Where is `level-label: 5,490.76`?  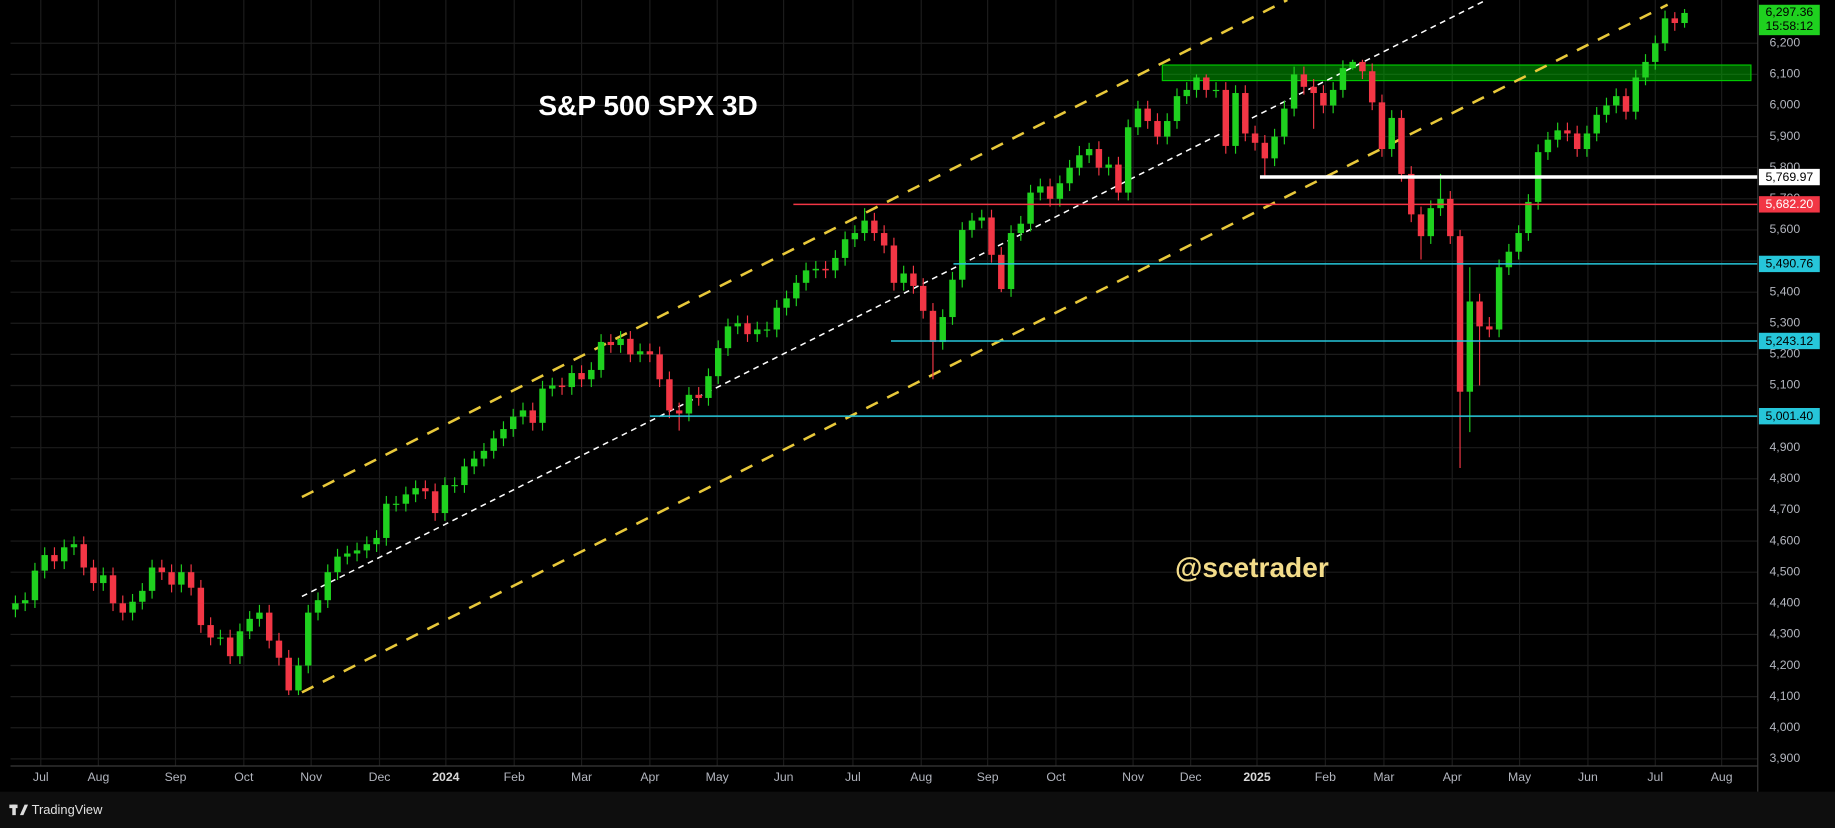 level-label: 5,490.76 is located at coordinates (1789, 264).